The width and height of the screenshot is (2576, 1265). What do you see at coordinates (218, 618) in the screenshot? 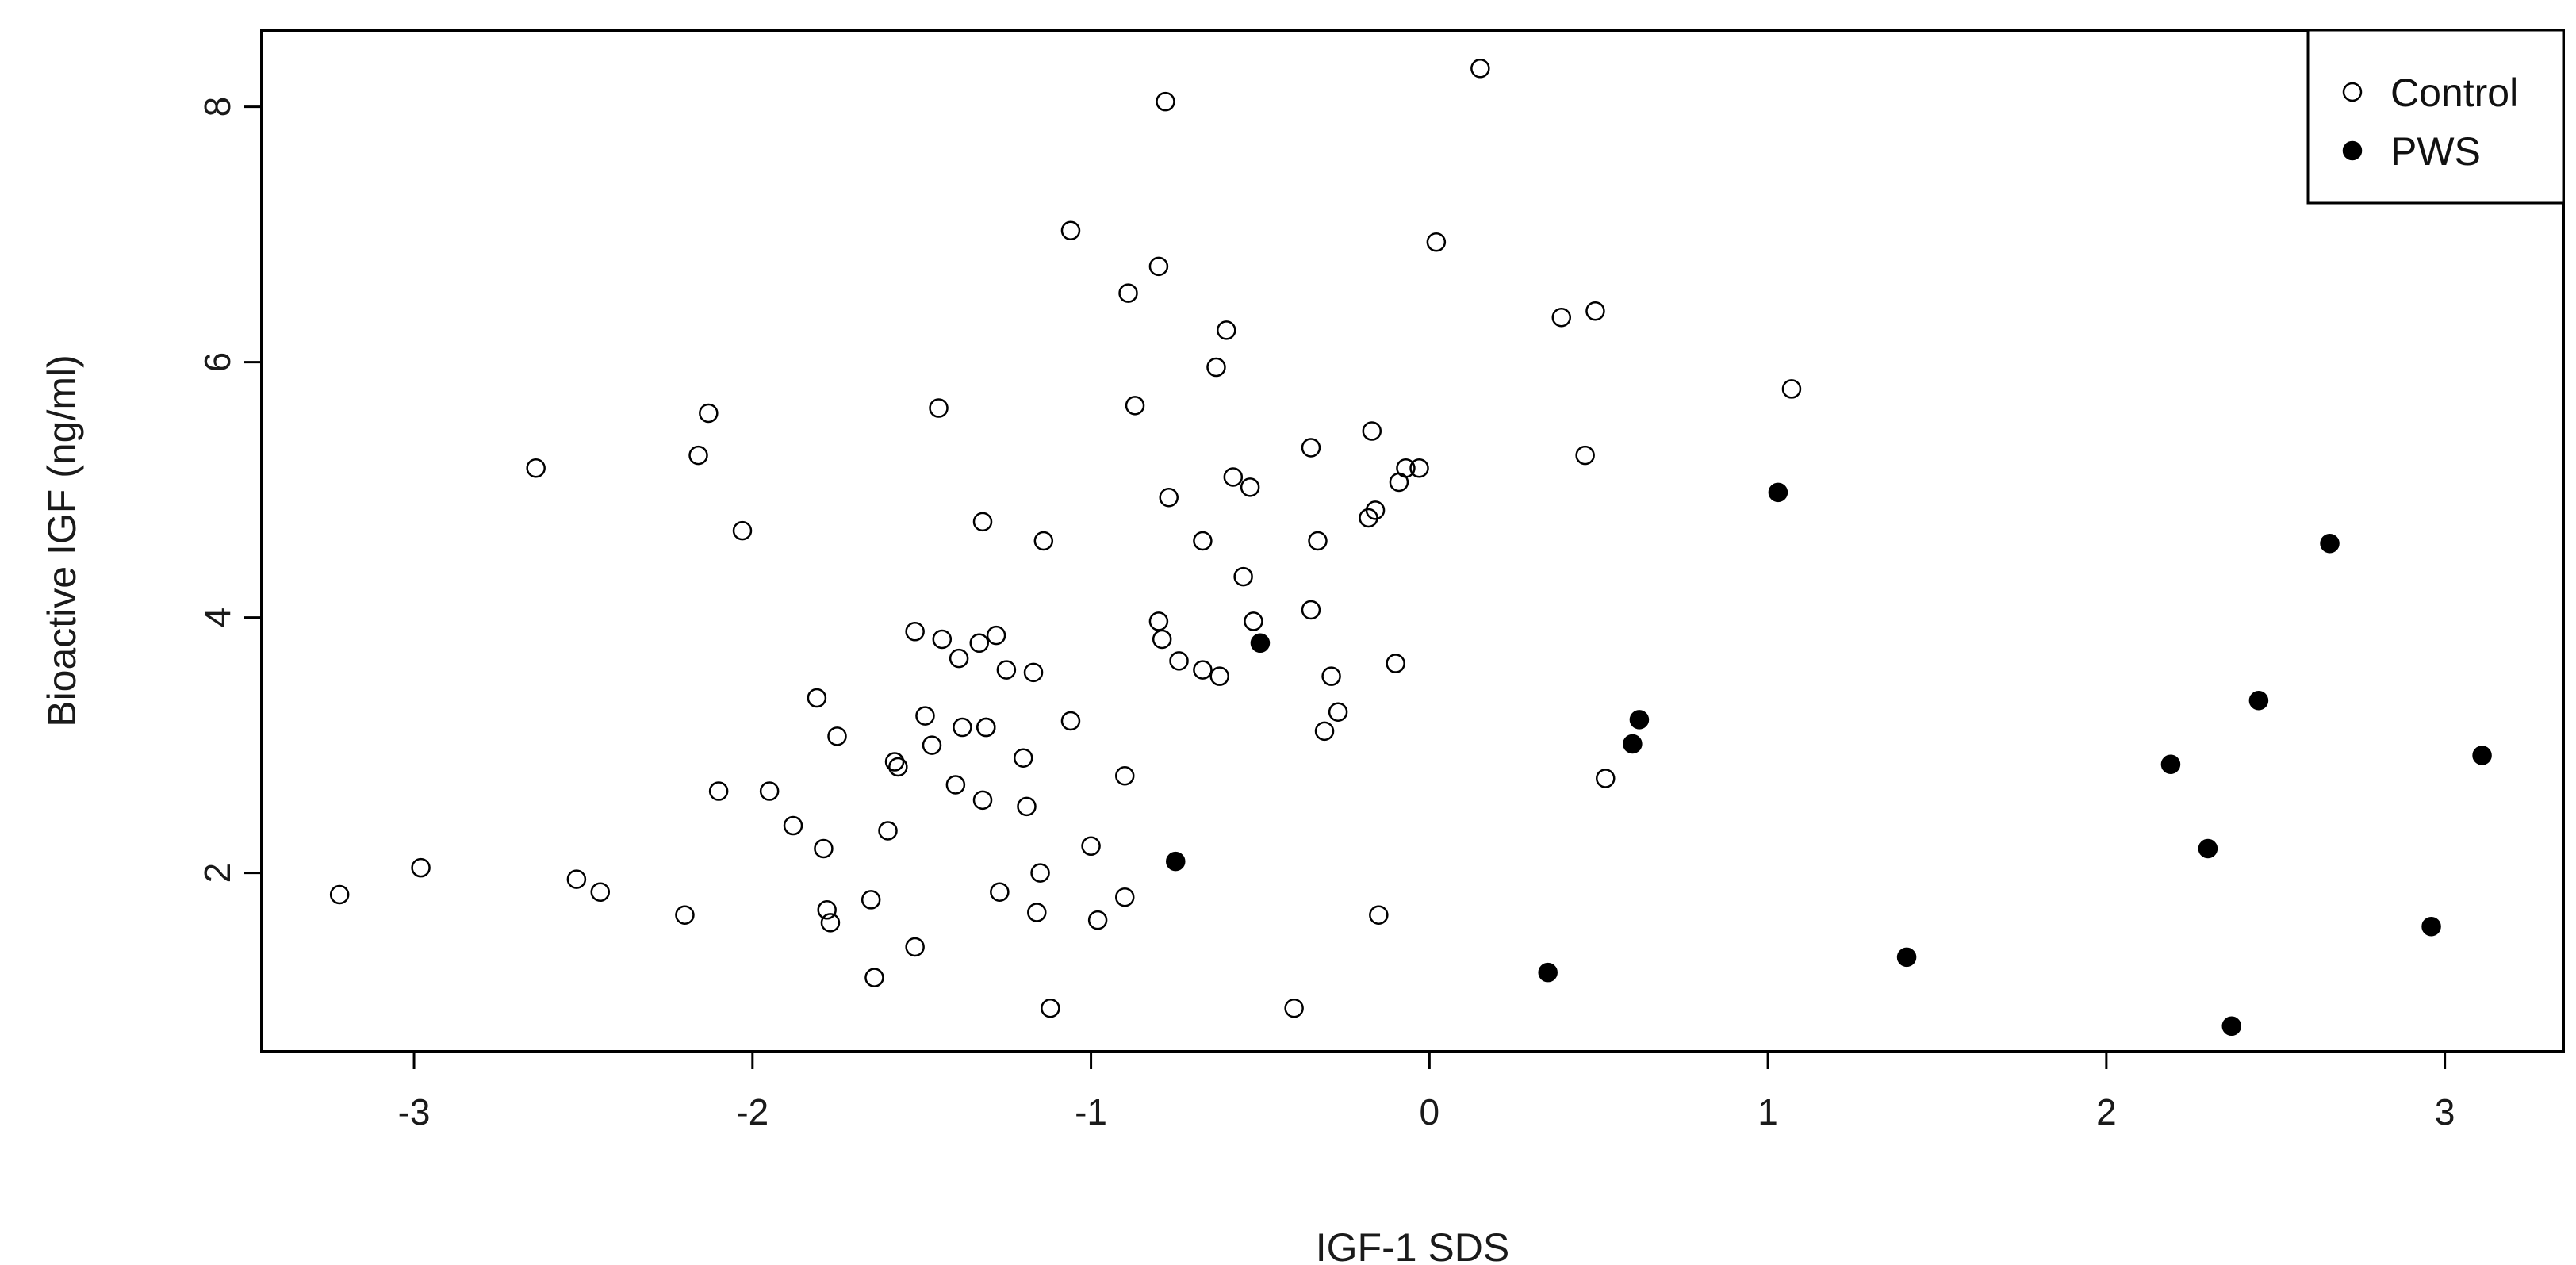
I see `y-tick-label: 4` at bounding box center [218, 618].